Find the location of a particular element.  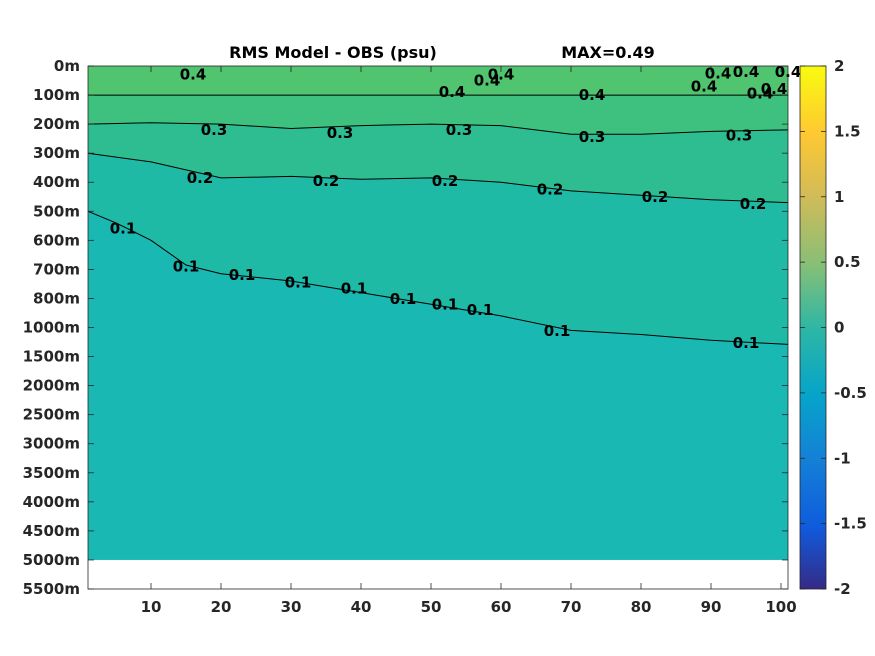

colorbar-tick-label: 1.5 is located at coordinates (847, 131).